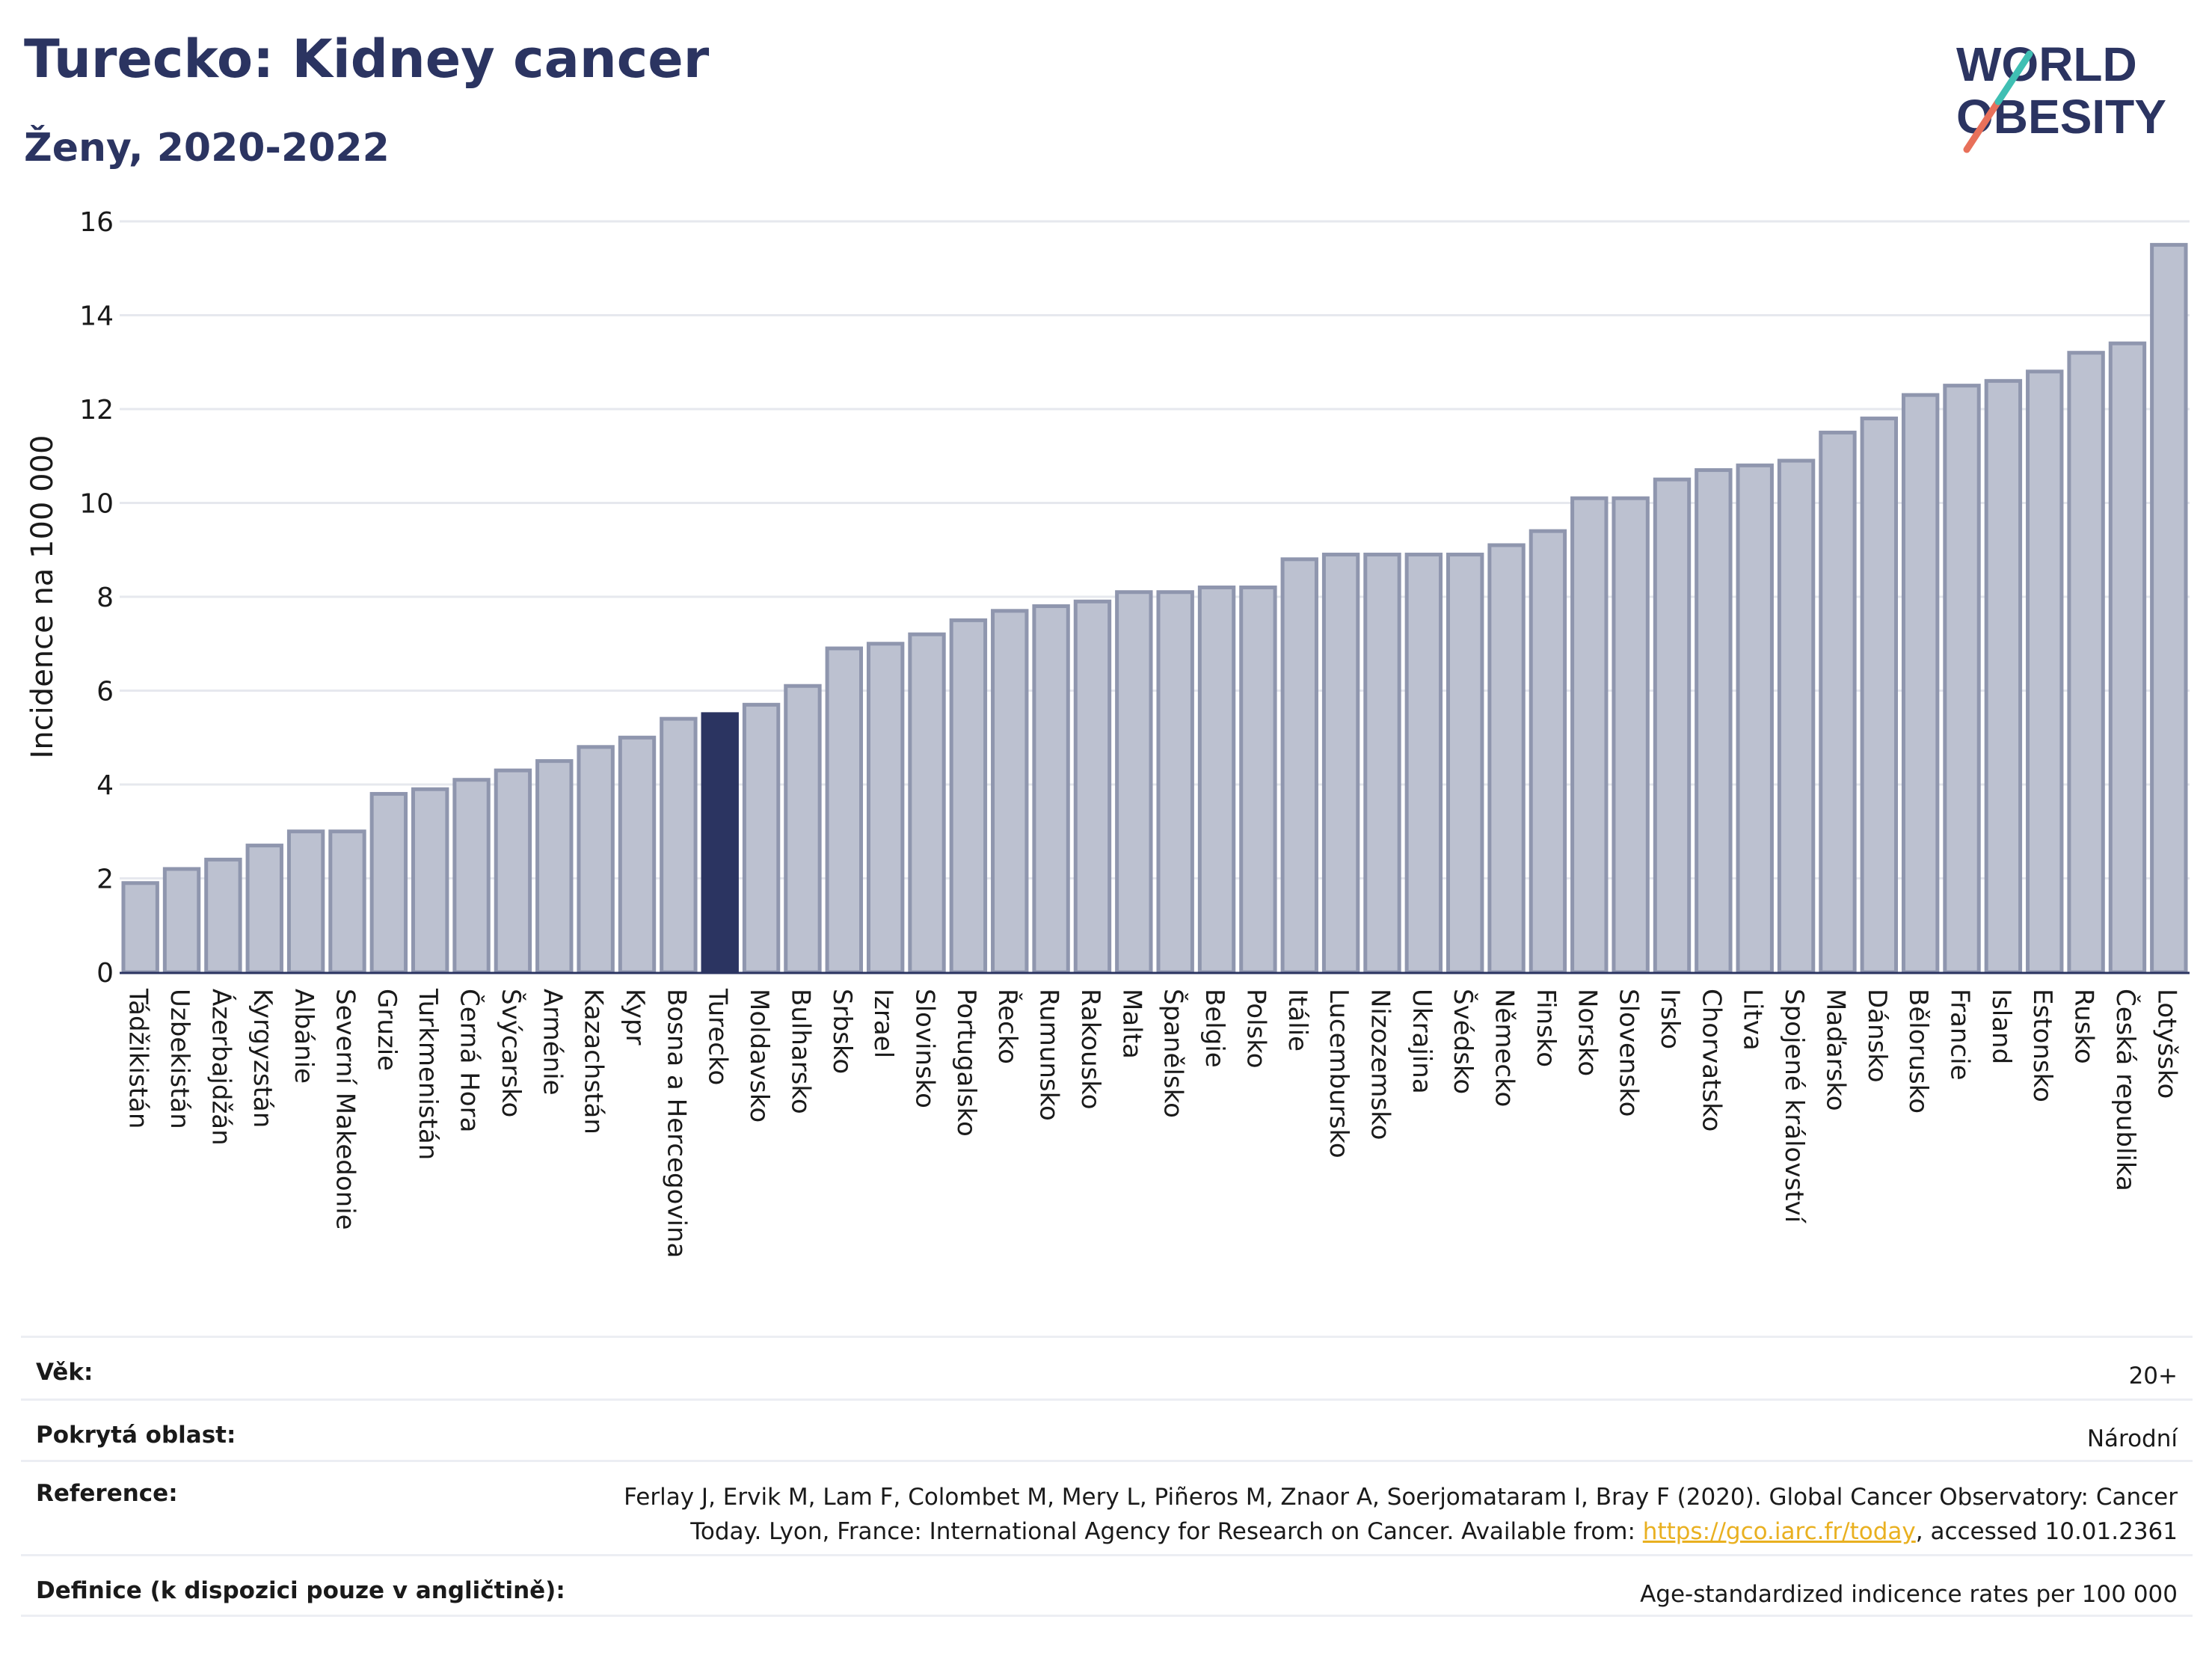 Image resolution: width=2212 pixels, height=1655 pixels. I want to click on x-tick-label: Albánie, so click(304, 1036).